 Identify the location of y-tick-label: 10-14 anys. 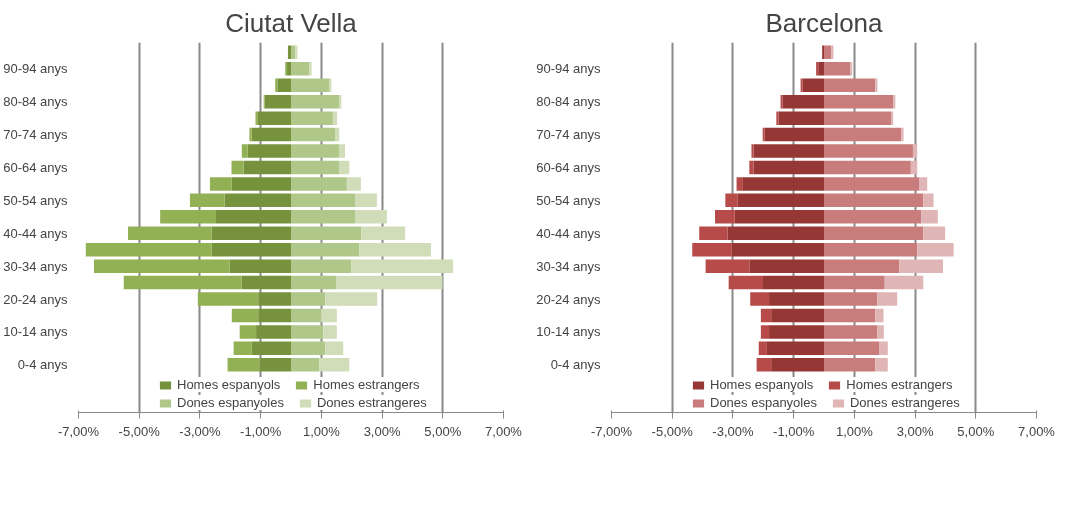
(568, 332).